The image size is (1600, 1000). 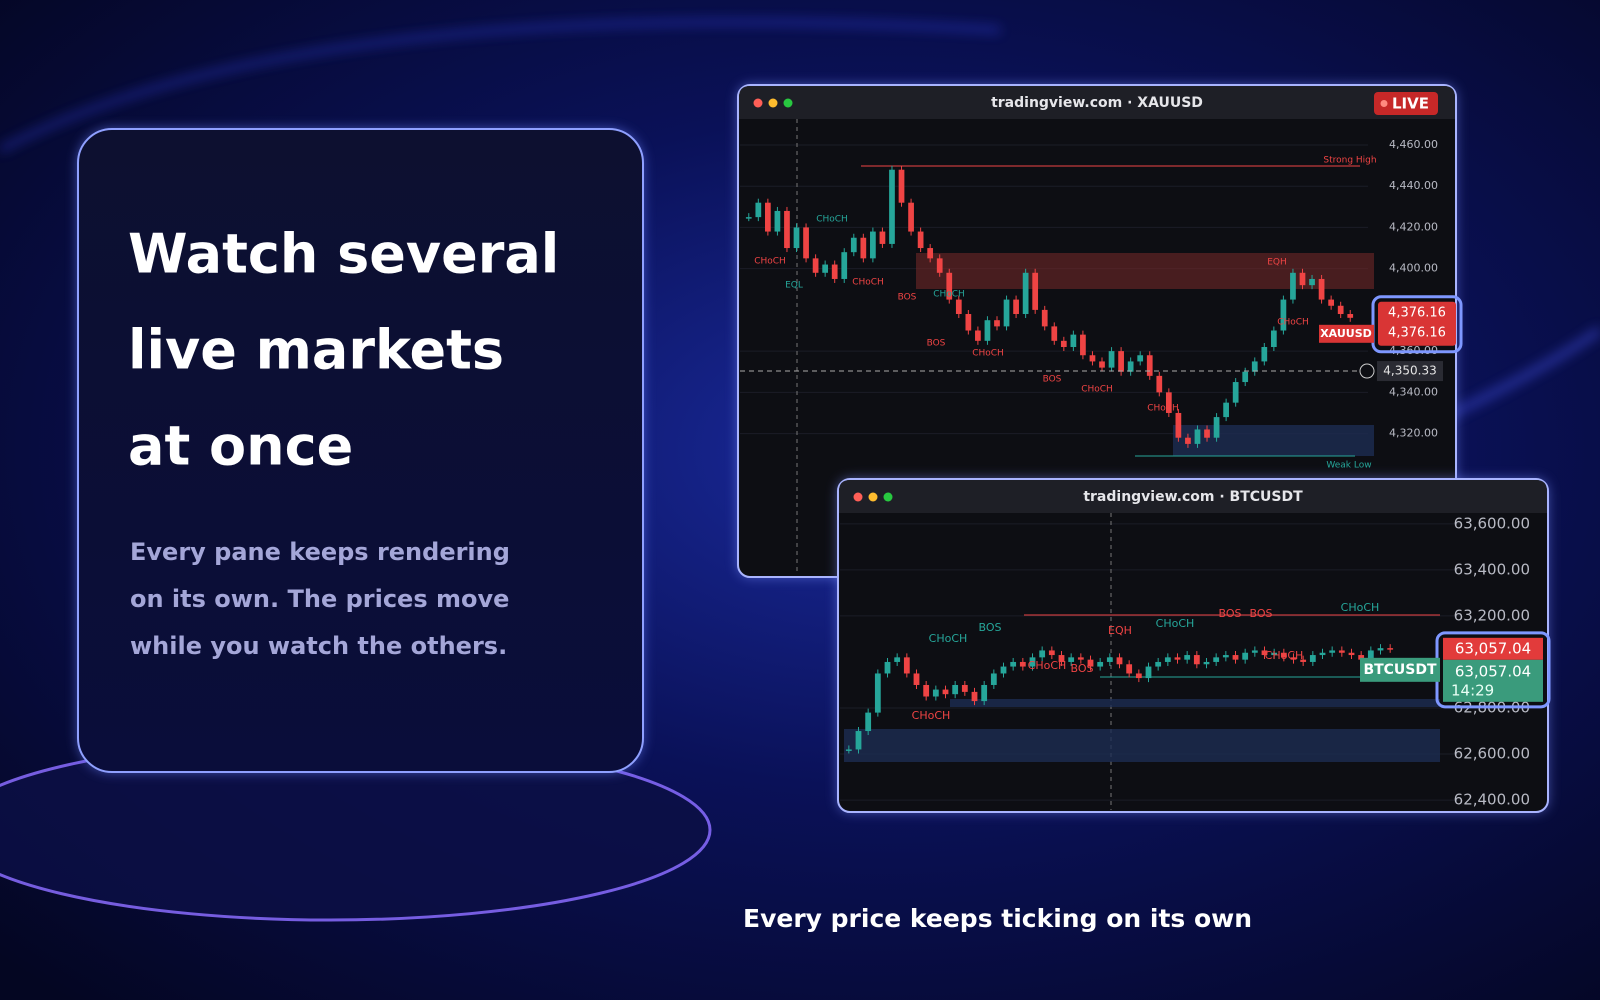 What do you see at coordinates (1193, 497) in the screenshot?
I see `window-title: tradingview.com · BTCUSDT` at bounding box center [1193, 497].